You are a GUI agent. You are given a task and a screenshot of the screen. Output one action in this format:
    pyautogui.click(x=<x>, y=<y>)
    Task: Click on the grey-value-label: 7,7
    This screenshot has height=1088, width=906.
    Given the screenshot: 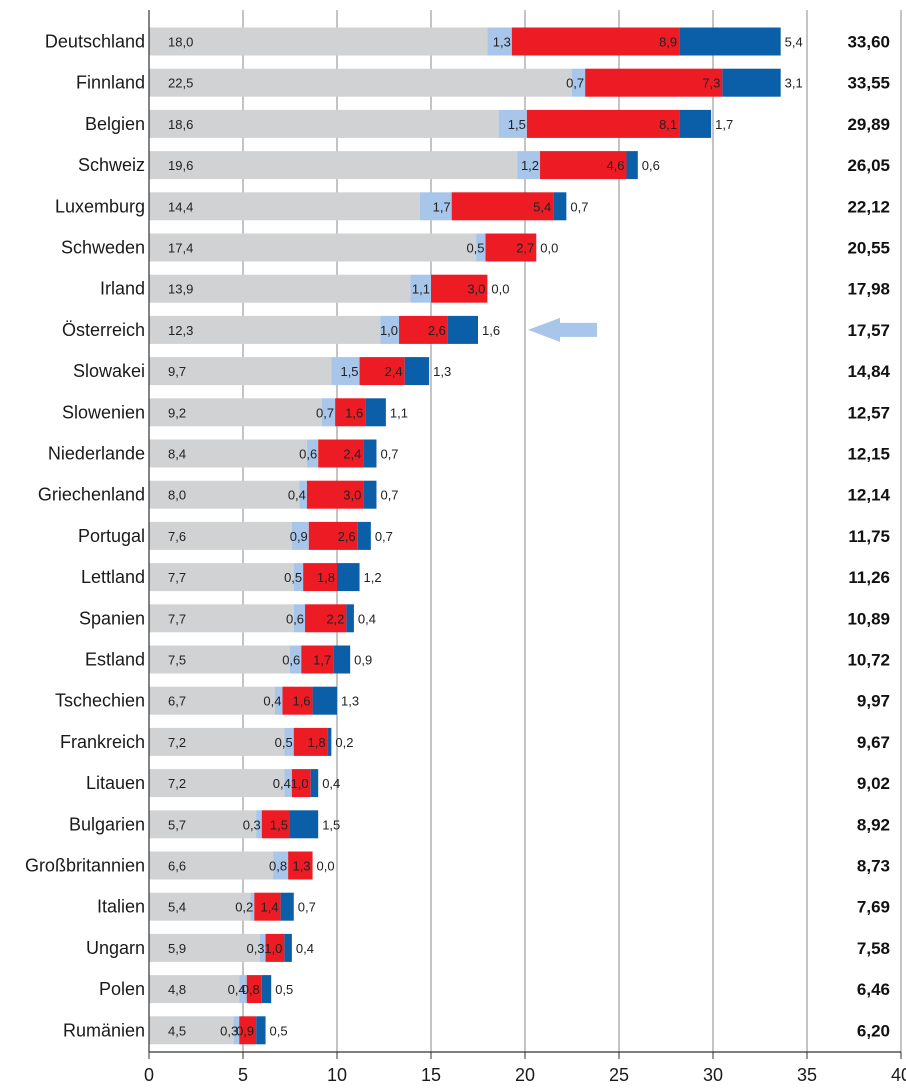 What is the action you would take?
    pyautogui.click(x=177, y=618)
    